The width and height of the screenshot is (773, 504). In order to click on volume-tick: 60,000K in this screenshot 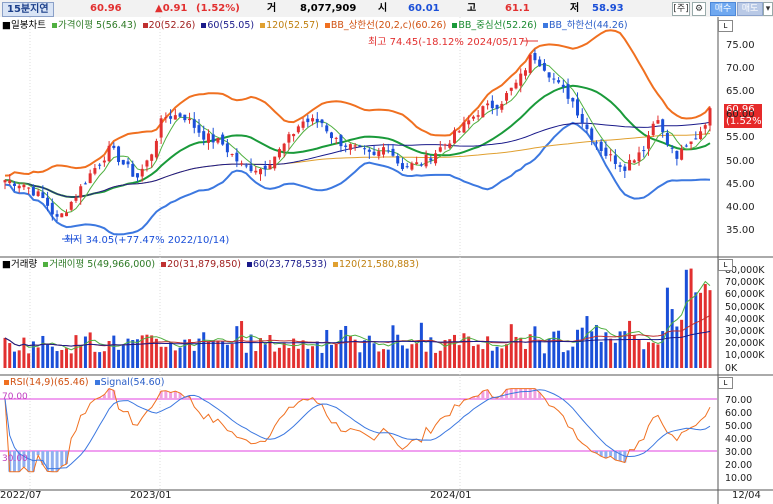, I will do `click(745, 295)`.